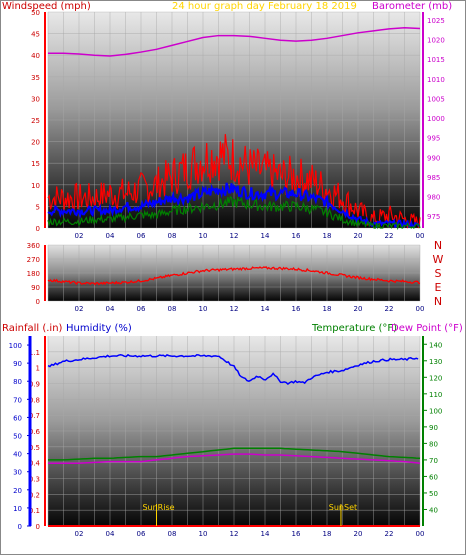 The image size is (466, 555). I want to click on temperature-tick-label: 100, so click(435, 411).